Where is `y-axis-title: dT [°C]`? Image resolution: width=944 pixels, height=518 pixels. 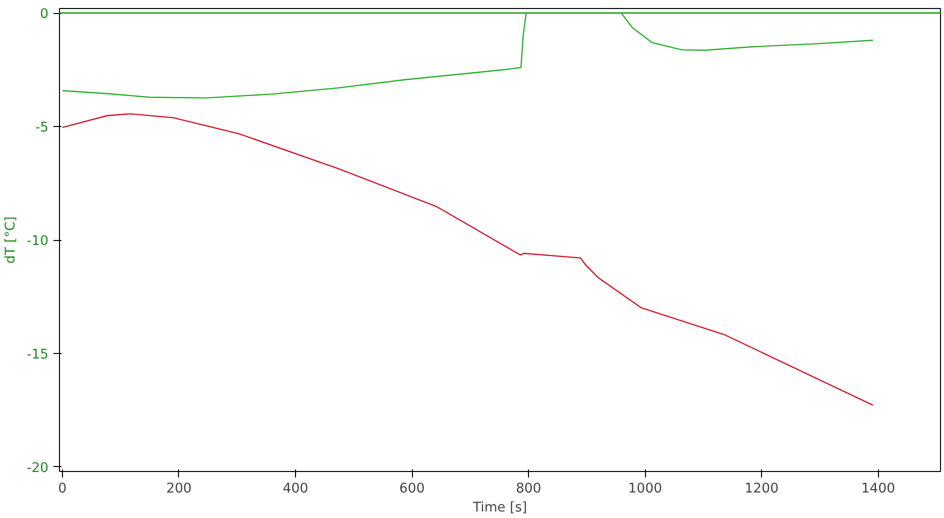 y-axis-title: dT [°C] is located at coordinates (11, 240).